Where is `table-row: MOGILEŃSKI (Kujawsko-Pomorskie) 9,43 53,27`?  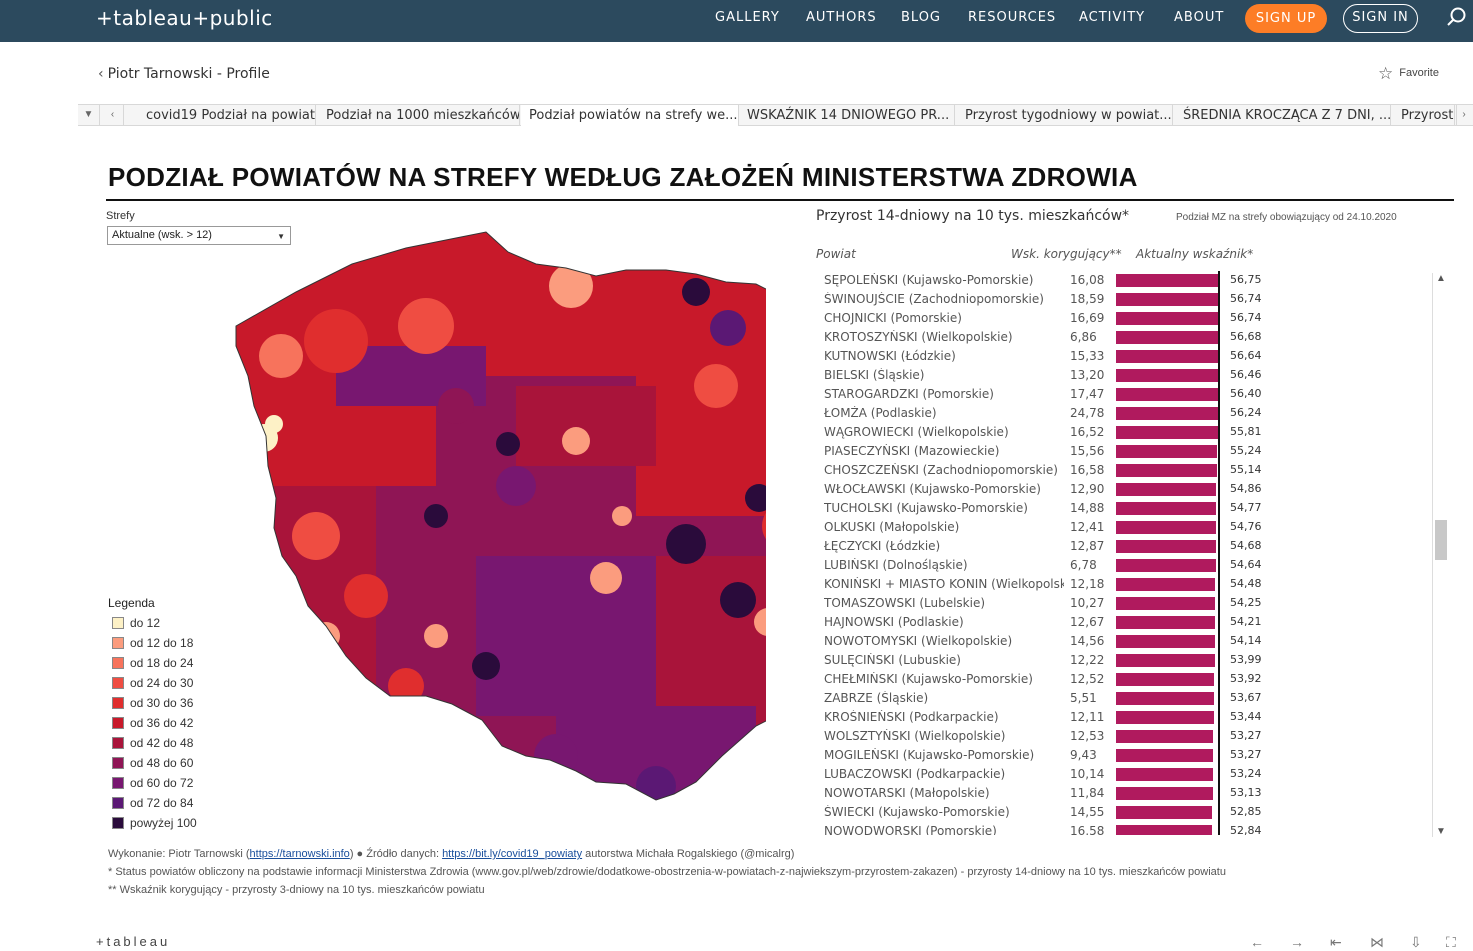
table-row: MOGILEŃSKI (Kujawsko-Pomorskie) 9,43 53,27 is located at coordinates (1126, 755).